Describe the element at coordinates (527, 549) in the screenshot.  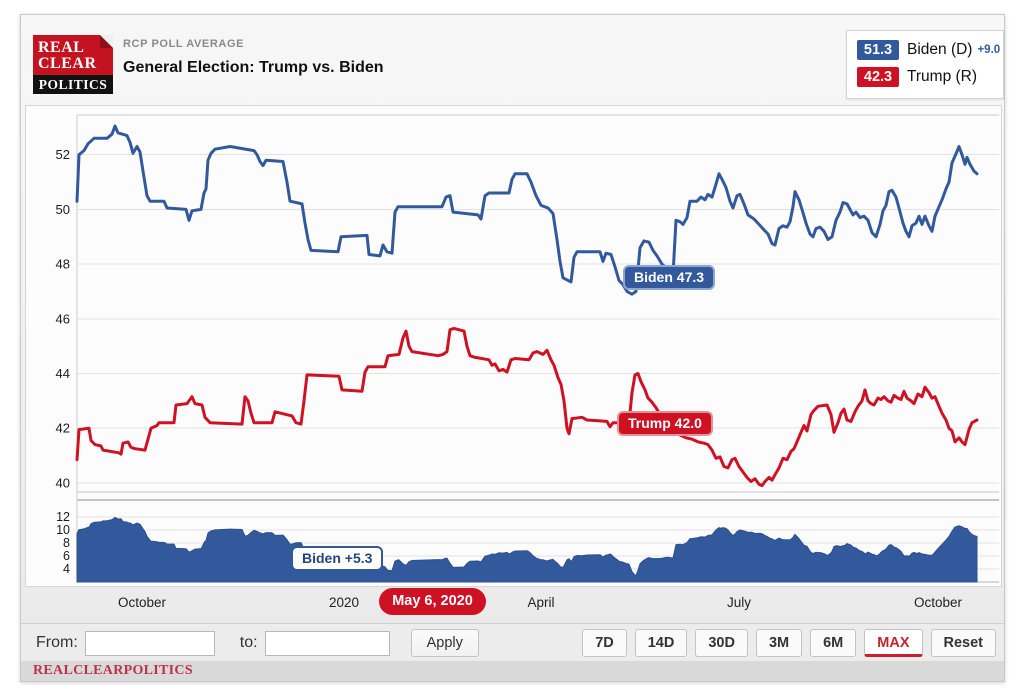
I see `spread-area-biden-minus-trump` at that location.